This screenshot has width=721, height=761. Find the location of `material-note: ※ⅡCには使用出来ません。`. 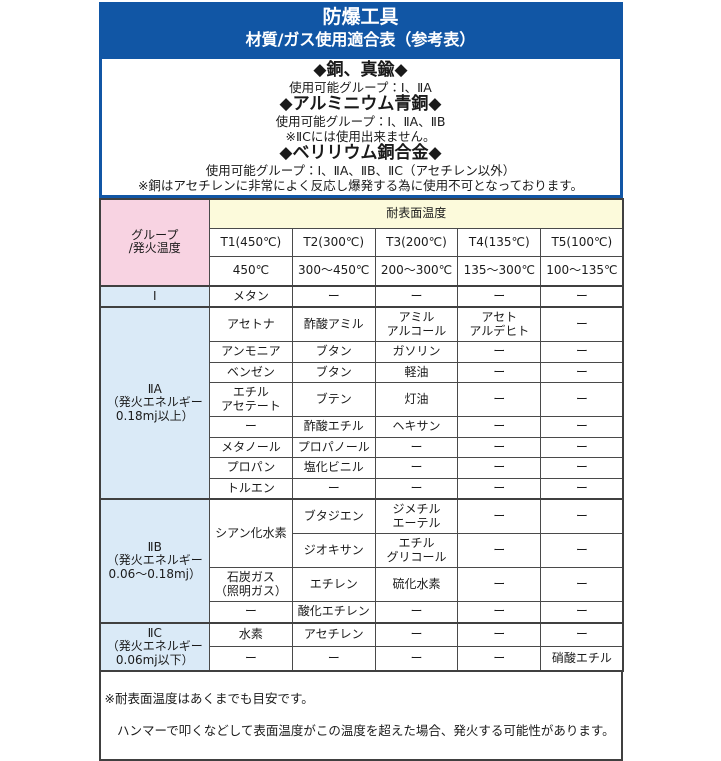

material-note: ※ⅡCには使用出来ません。 is located at coordinates (360, 136).